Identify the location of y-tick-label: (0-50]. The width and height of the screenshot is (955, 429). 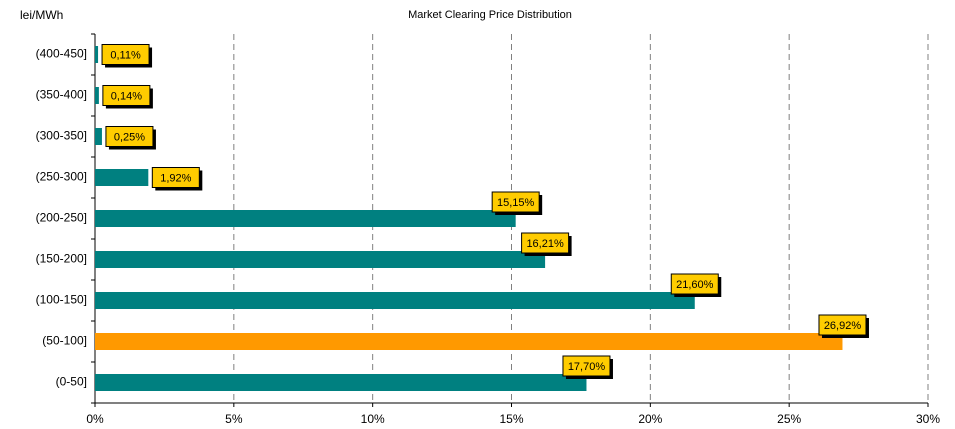
(71, 382).